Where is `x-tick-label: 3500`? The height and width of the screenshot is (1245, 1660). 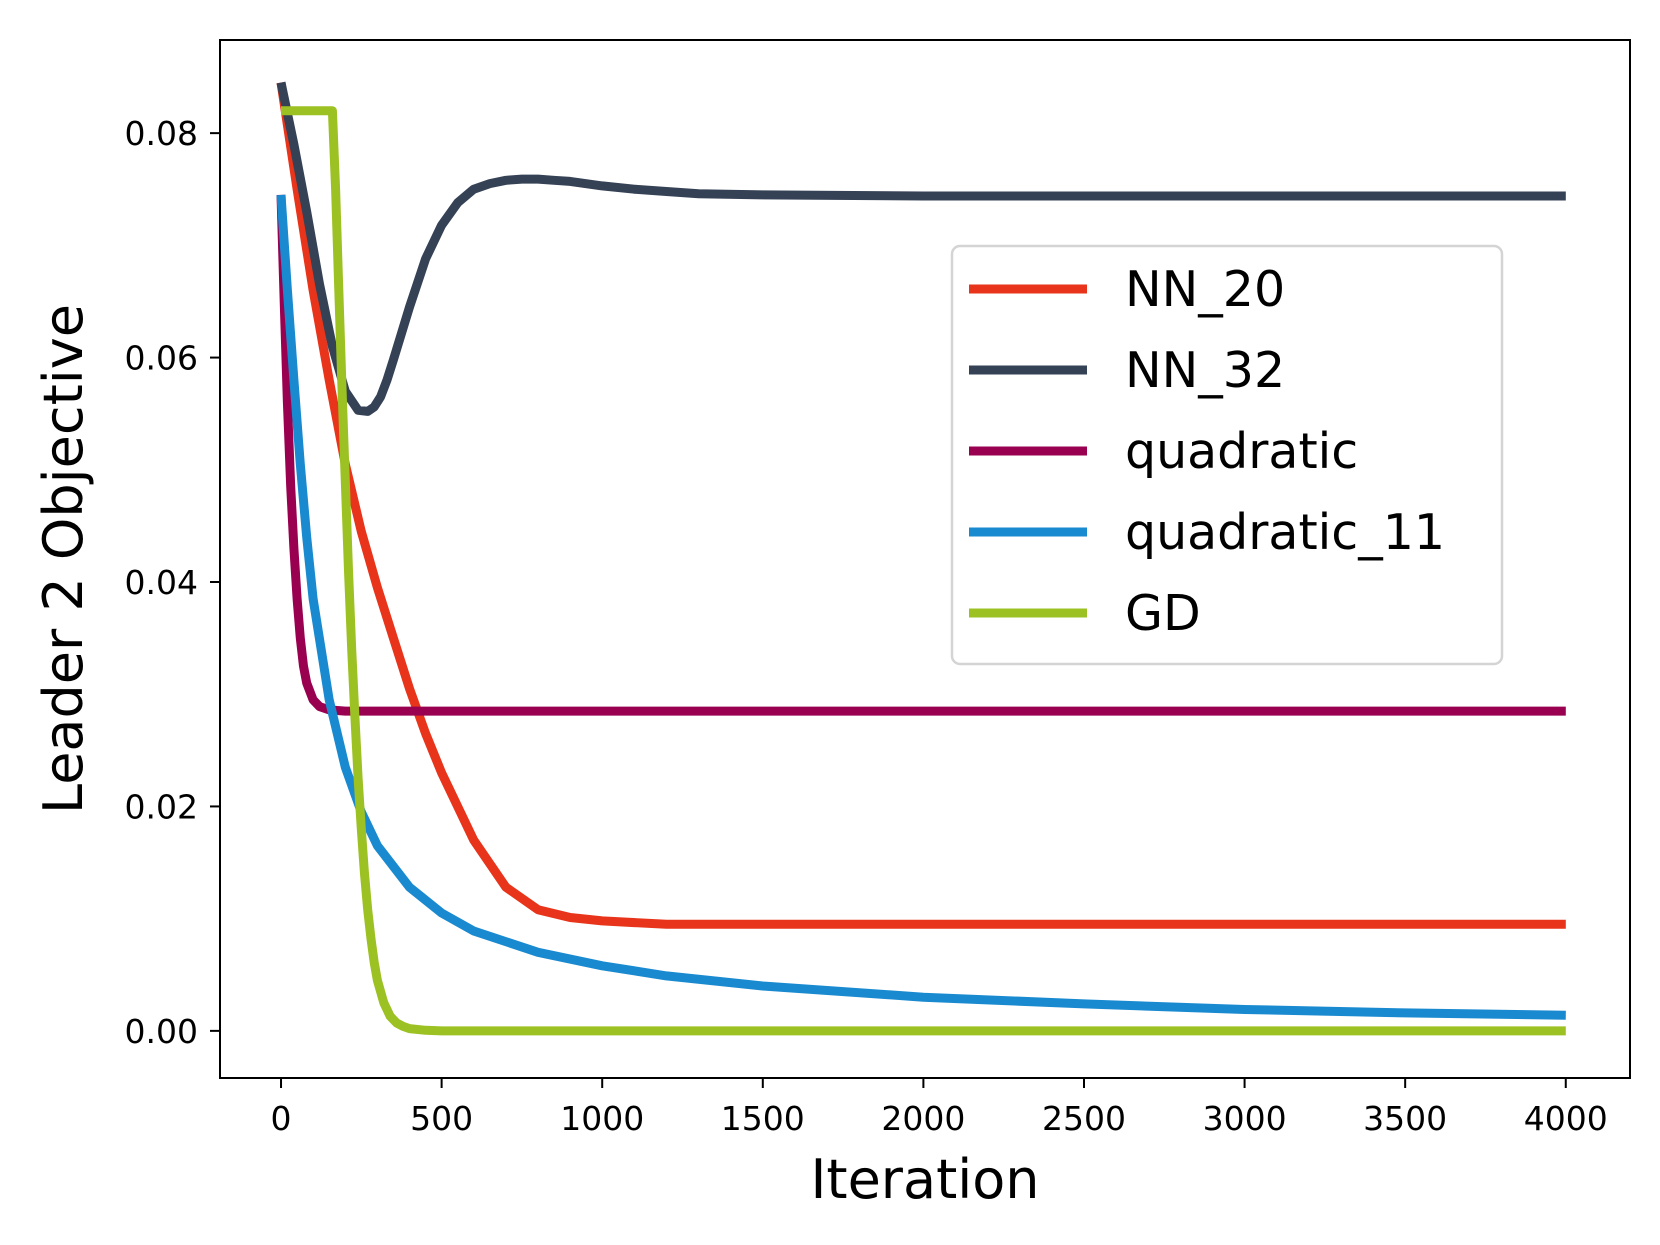
x-tick-label: 3500 is located at coordinates (1405, 1118).